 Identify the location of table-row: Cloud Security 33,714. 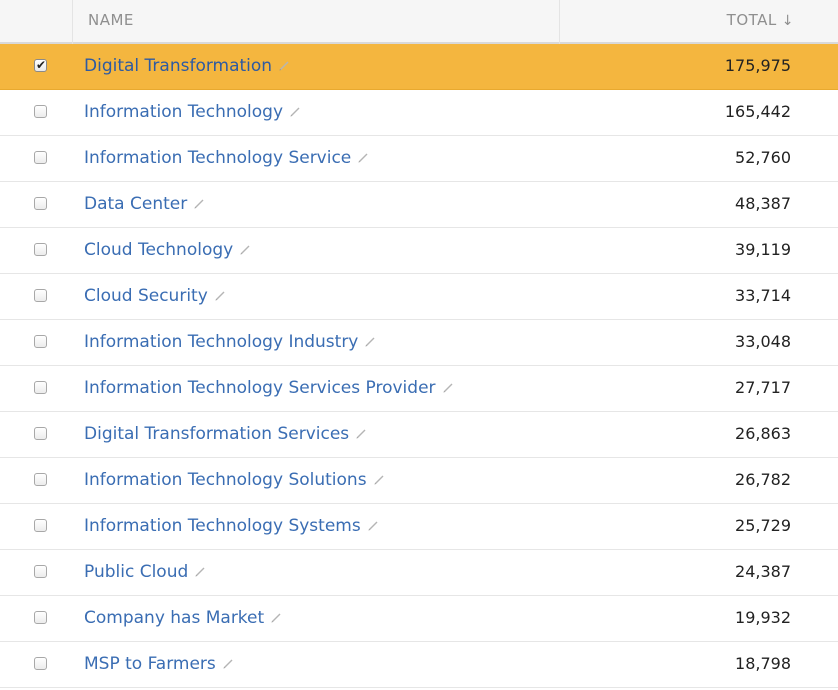
(419, 297).